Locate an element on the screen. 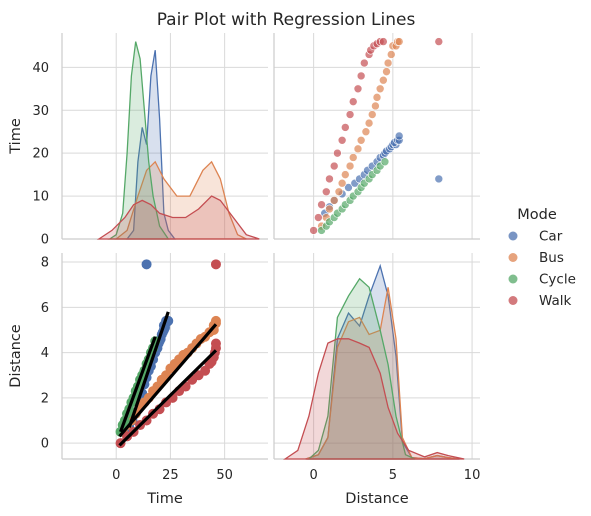 The width and height of the screenshot is (591, 516). legend-label-car: Car is located at coordinates (551, 237).